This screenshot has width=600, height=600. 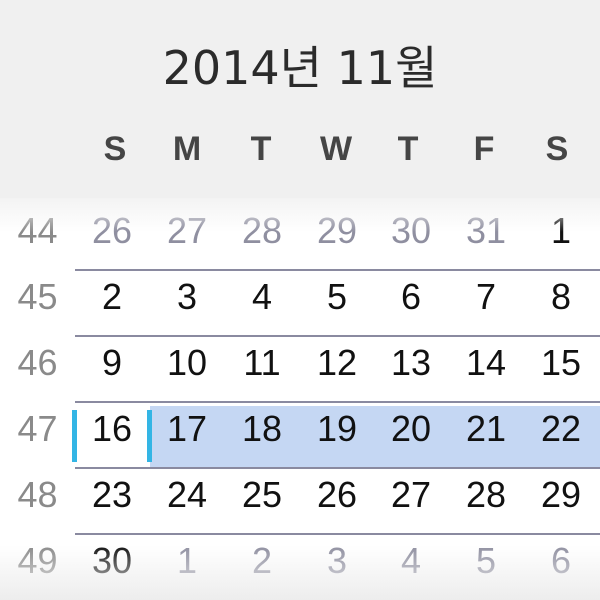 I want to click on weekday-label: W, so click(x=336, y=149).